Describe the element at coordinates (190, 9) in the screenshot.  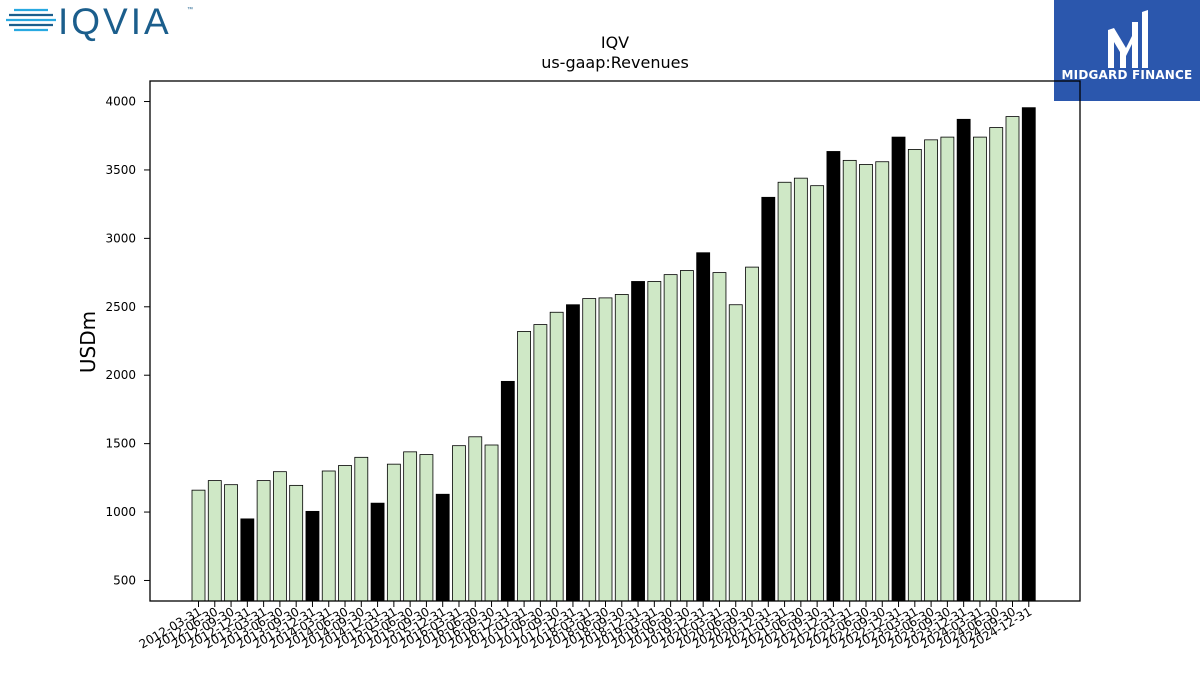
I see `iqvia-tm: ™` at that location.